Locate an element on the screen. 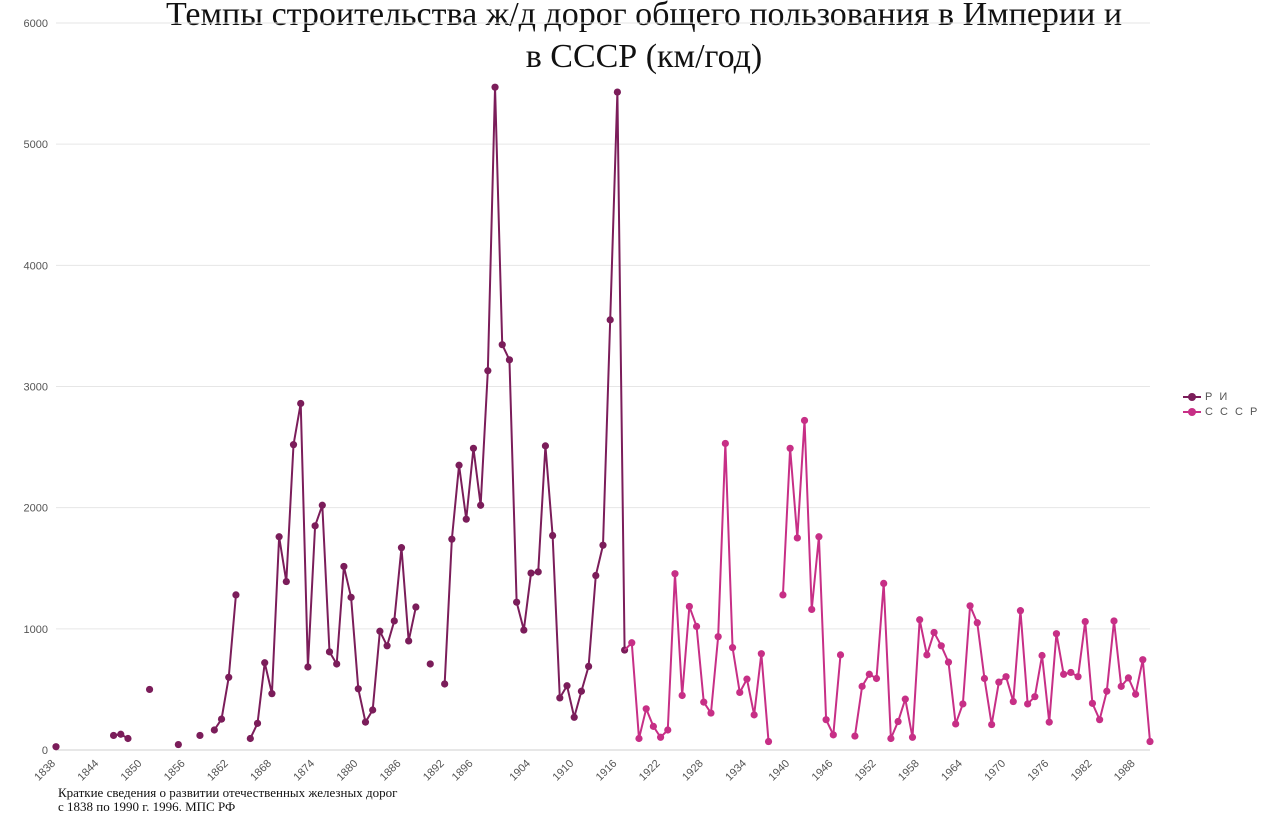 The height and width of the screenshot is (814, 1280). x-tick-label: 1904 is located at coordinates (520, 771).